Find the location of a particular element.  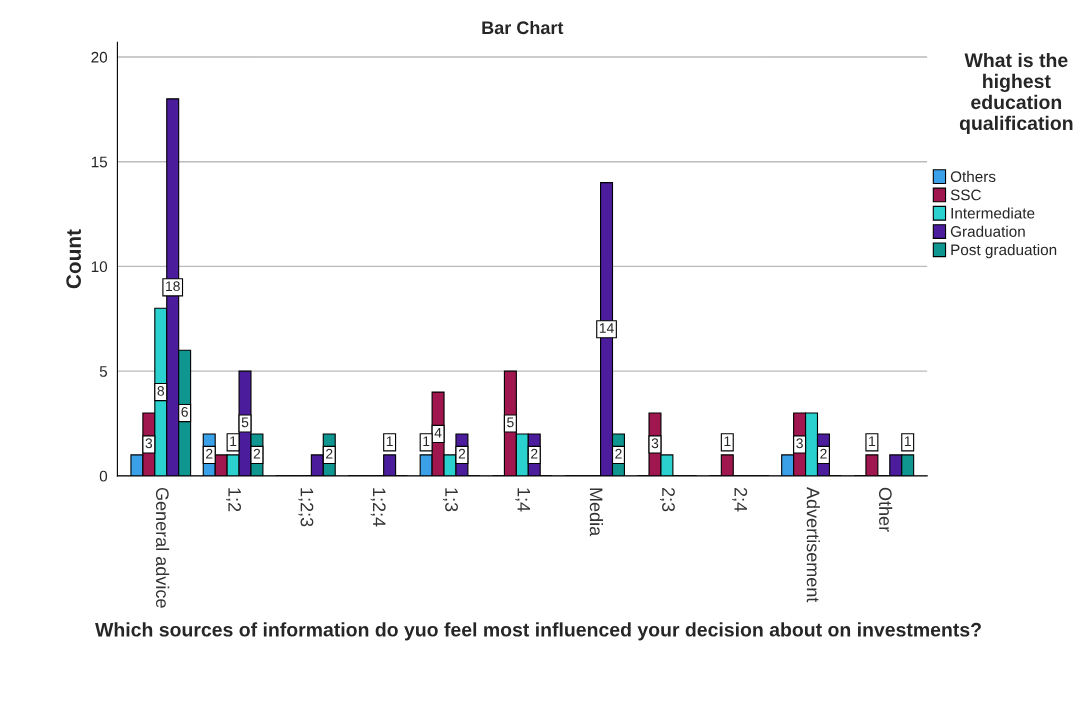

legend-label: Intermediate is located at coordinates (993, 213).